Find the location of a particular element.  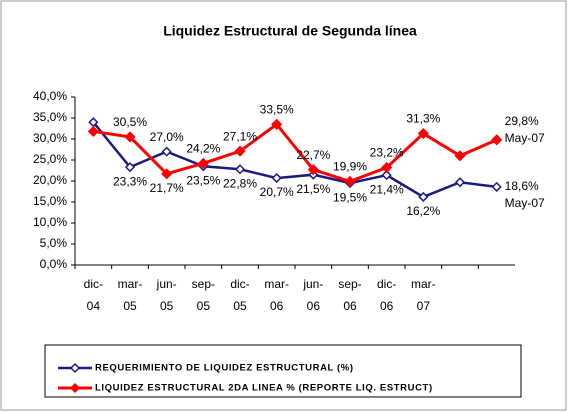

x-tick-label: dic-06 is located at coordinates (386, 295).